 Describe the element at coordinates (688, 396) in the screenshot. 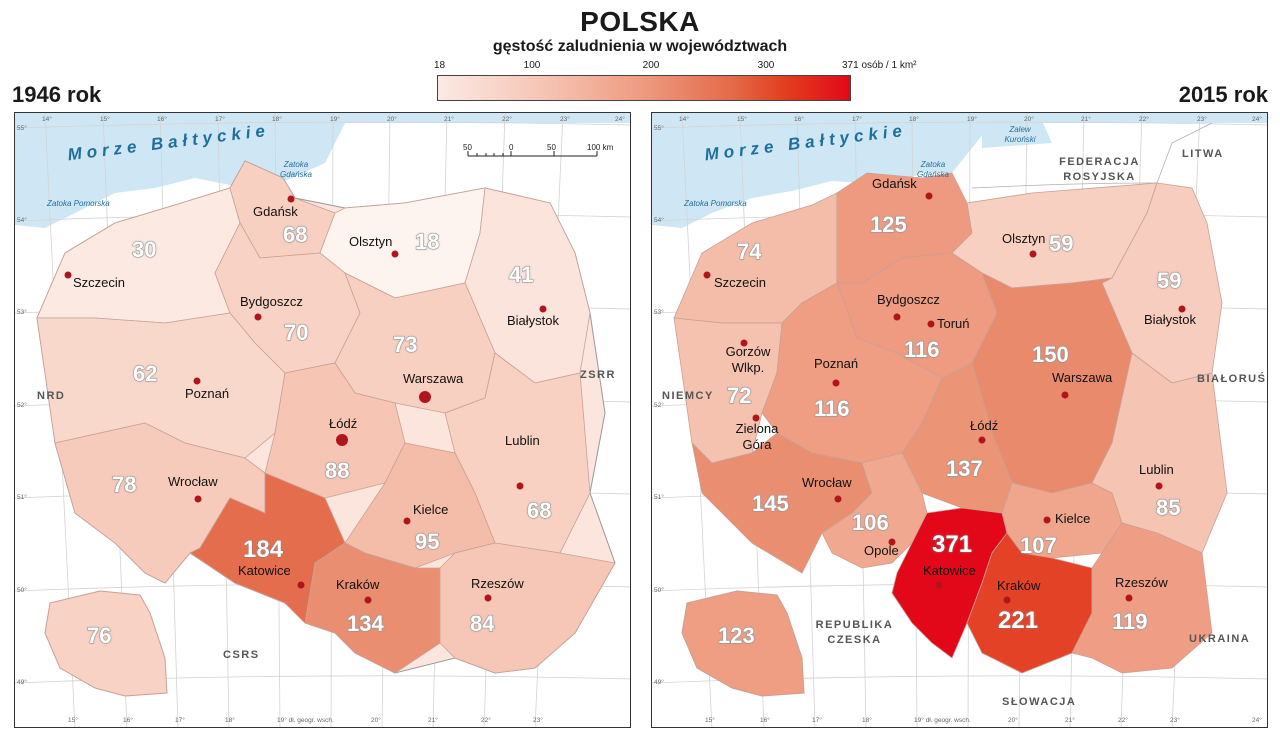

I see `country-label-germany: NIEMCY` at that location.